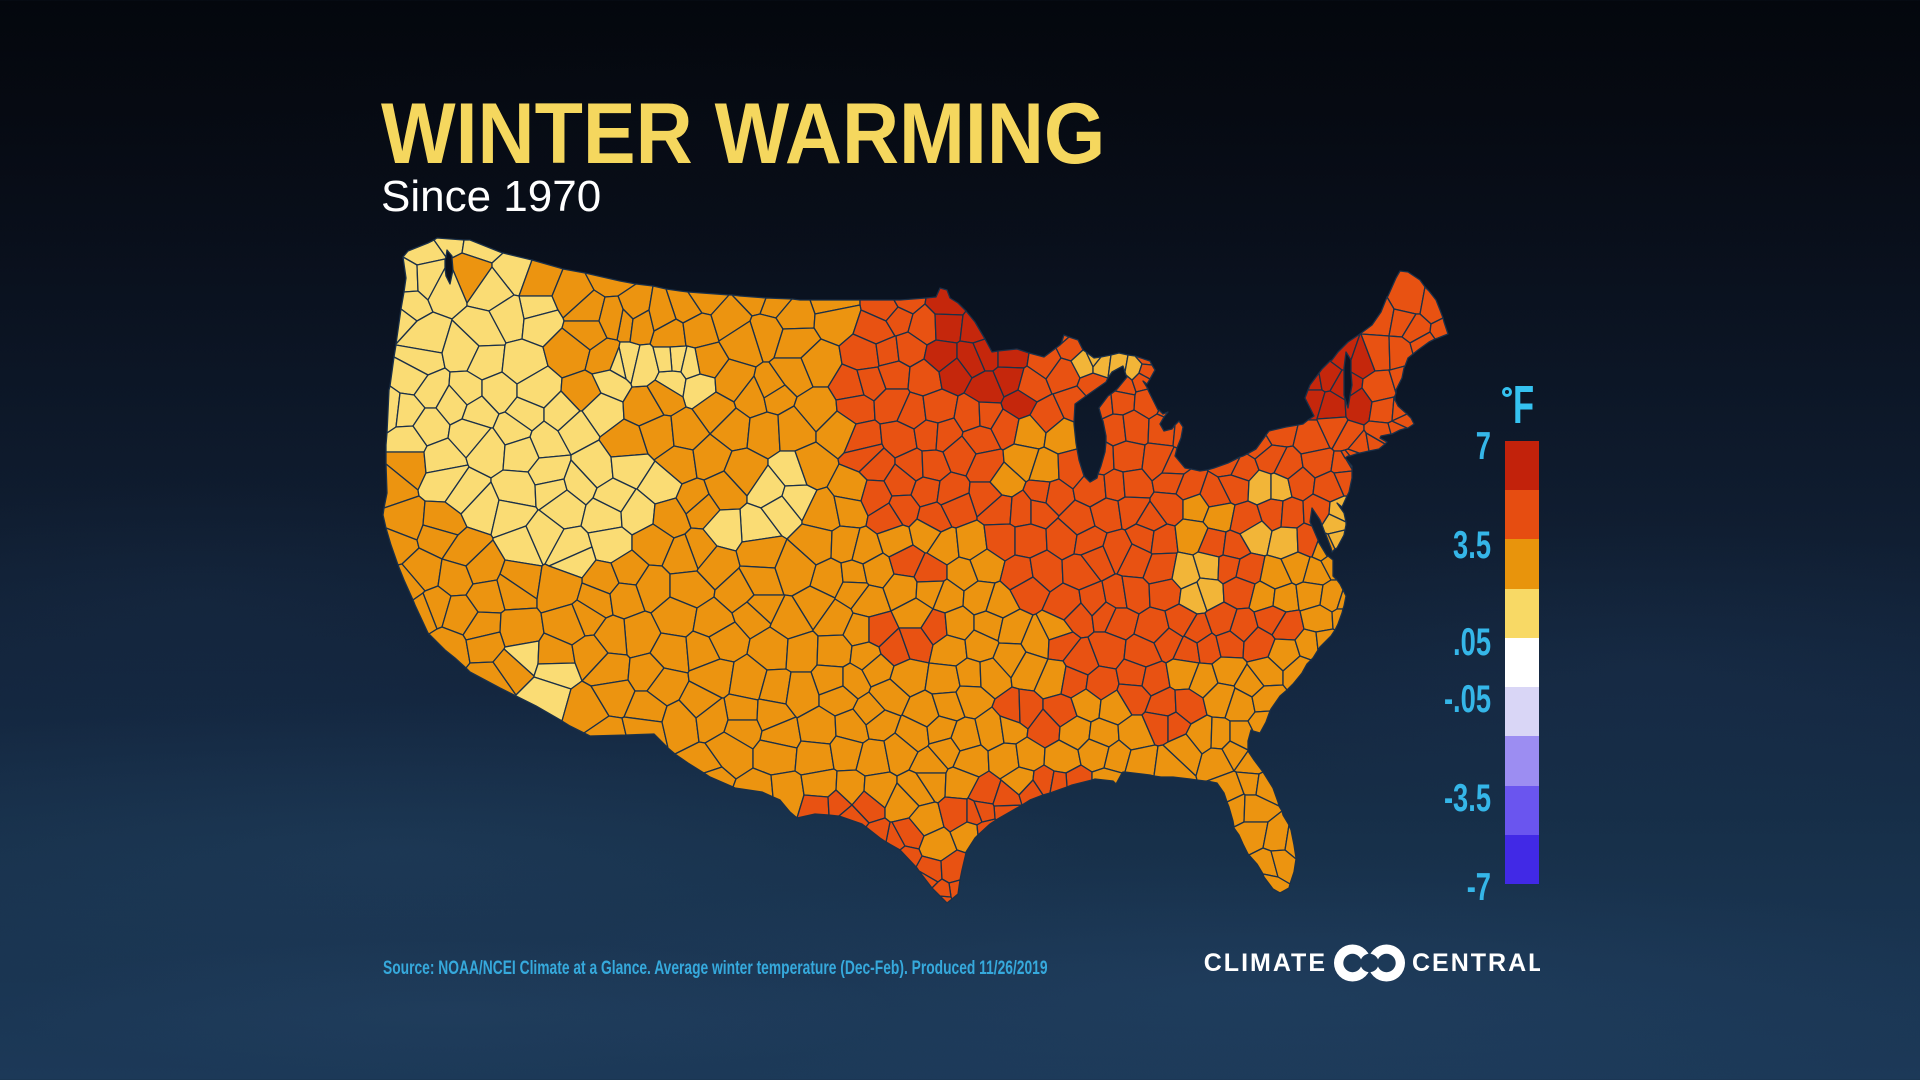 This screenshot has height=1080, width=1920. Describe the element at coordinates (1265, 963) in the screenshot. I see `svg-text: CLIMATE` at that location.